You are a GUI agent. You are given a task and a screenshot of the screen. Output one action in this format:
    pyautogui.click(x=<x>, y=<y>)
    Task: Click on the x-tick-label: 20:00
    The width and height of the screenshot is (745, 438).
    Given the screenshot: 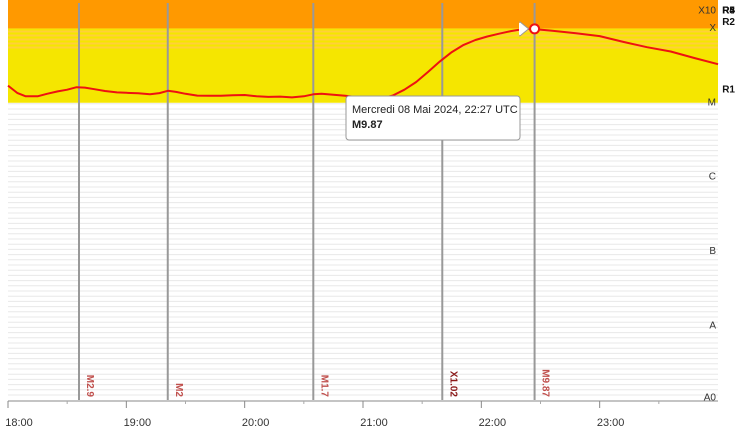 What is the action you would take?
    pyautogui.click(x=256, y=423)
    